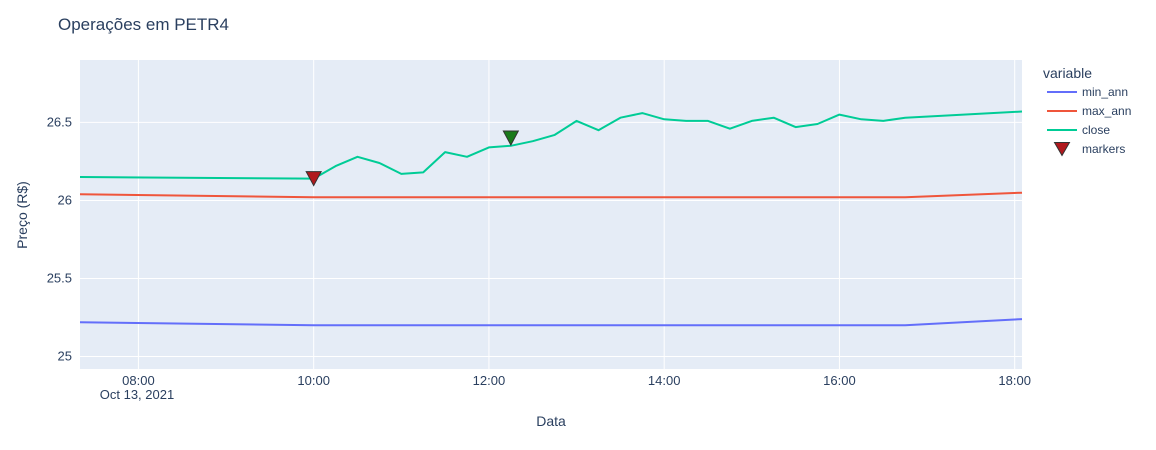 The height and width of the screenshot is (450, 1156). What do you see at coordinates (59, 121) in the screenshot?
I see `y-tick-label: 26.5` at bounding box center [59, 121].